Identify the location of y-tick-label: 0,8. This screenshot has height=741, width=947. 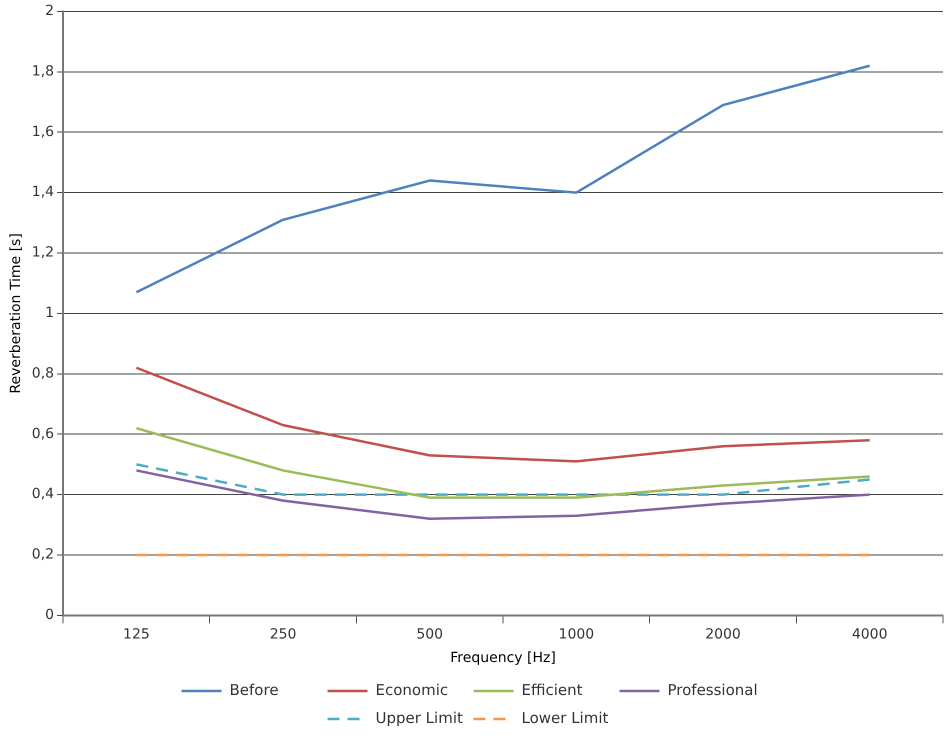
(43, 373).